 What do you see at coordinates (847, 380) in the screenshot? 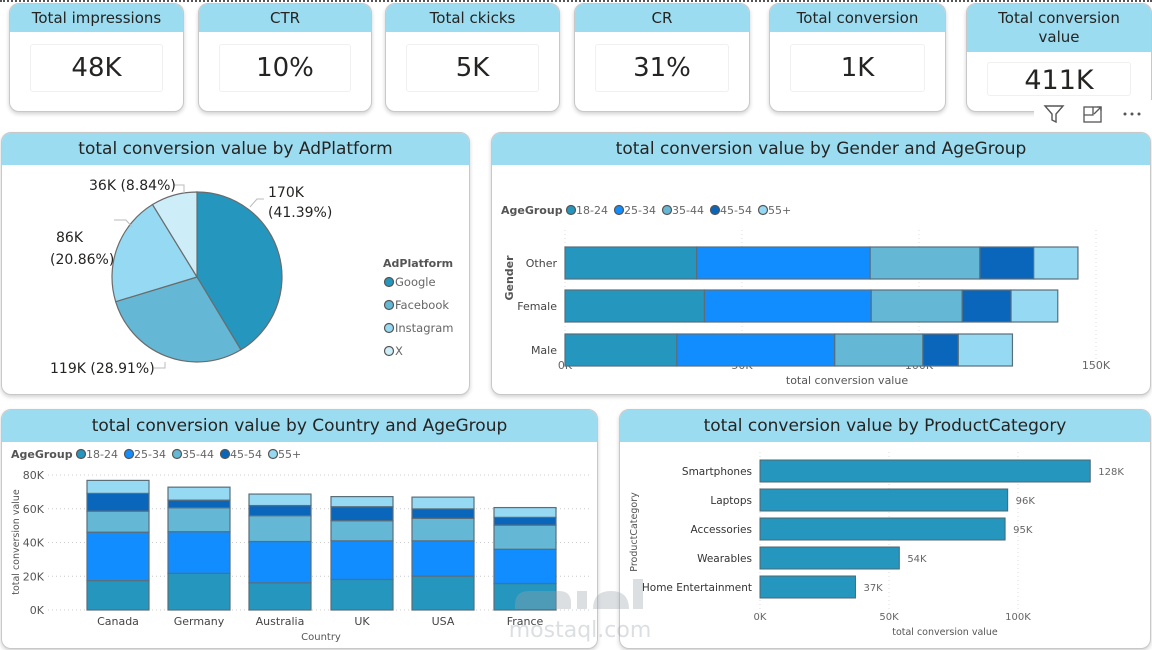
I see `x-axis-title: total conversion value` at bounding box center [847, 380].